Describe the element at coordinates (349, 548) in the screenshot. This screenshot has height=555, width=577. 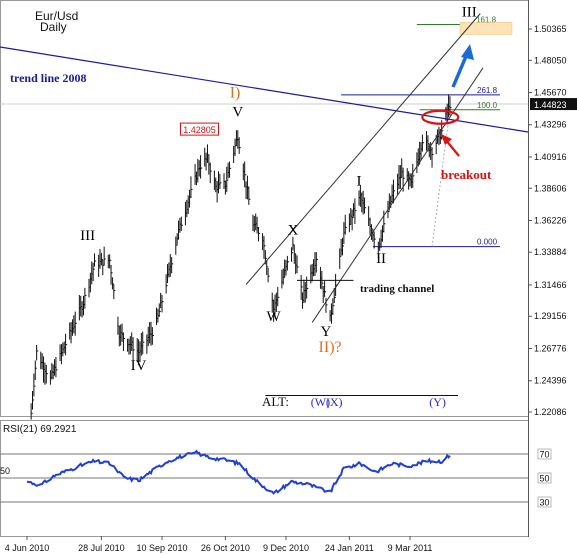
I see `date-tick-label: 24 Jan 2011` at that location.